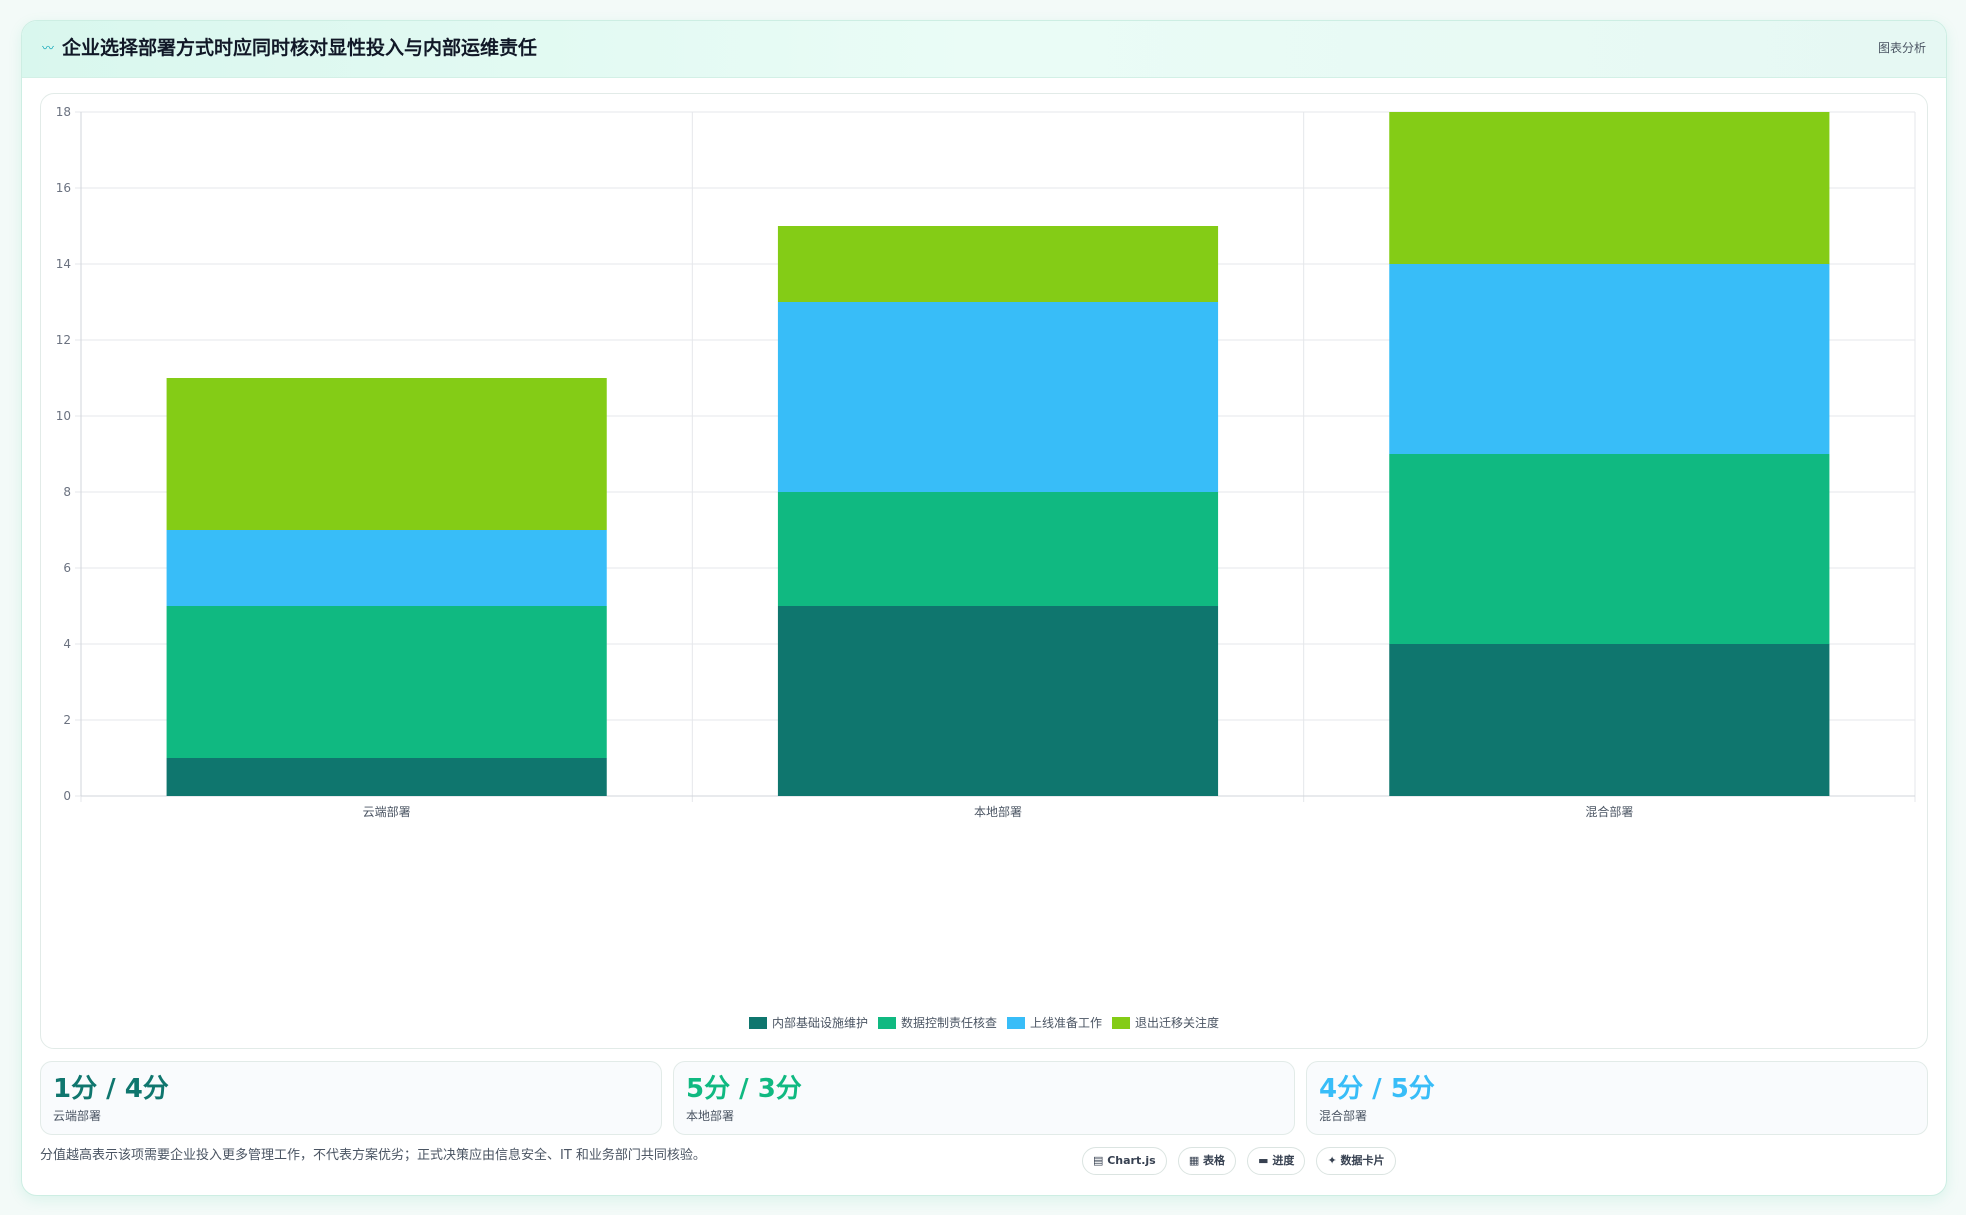 This screenshot has height=1215, width=1966. I want to click on y-tick-label: 18, so click(63, 112).